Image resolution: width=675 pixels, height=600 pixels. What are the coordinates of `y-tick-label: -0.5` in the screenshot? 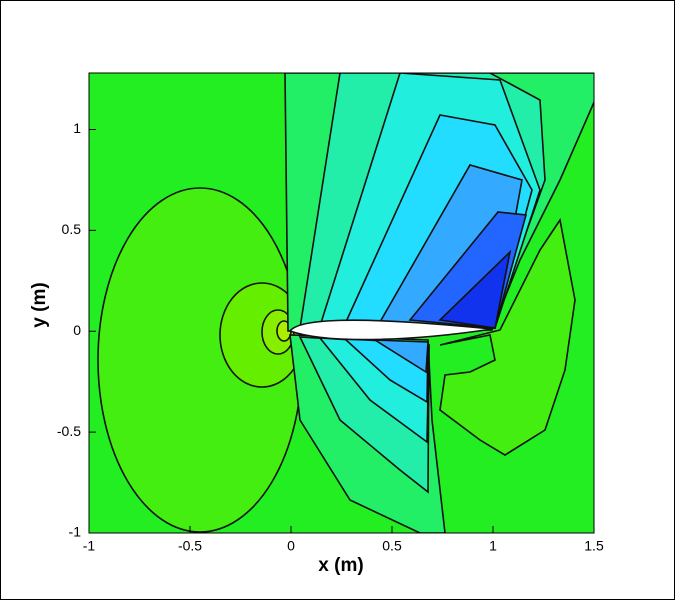 It's located at (69, 431).